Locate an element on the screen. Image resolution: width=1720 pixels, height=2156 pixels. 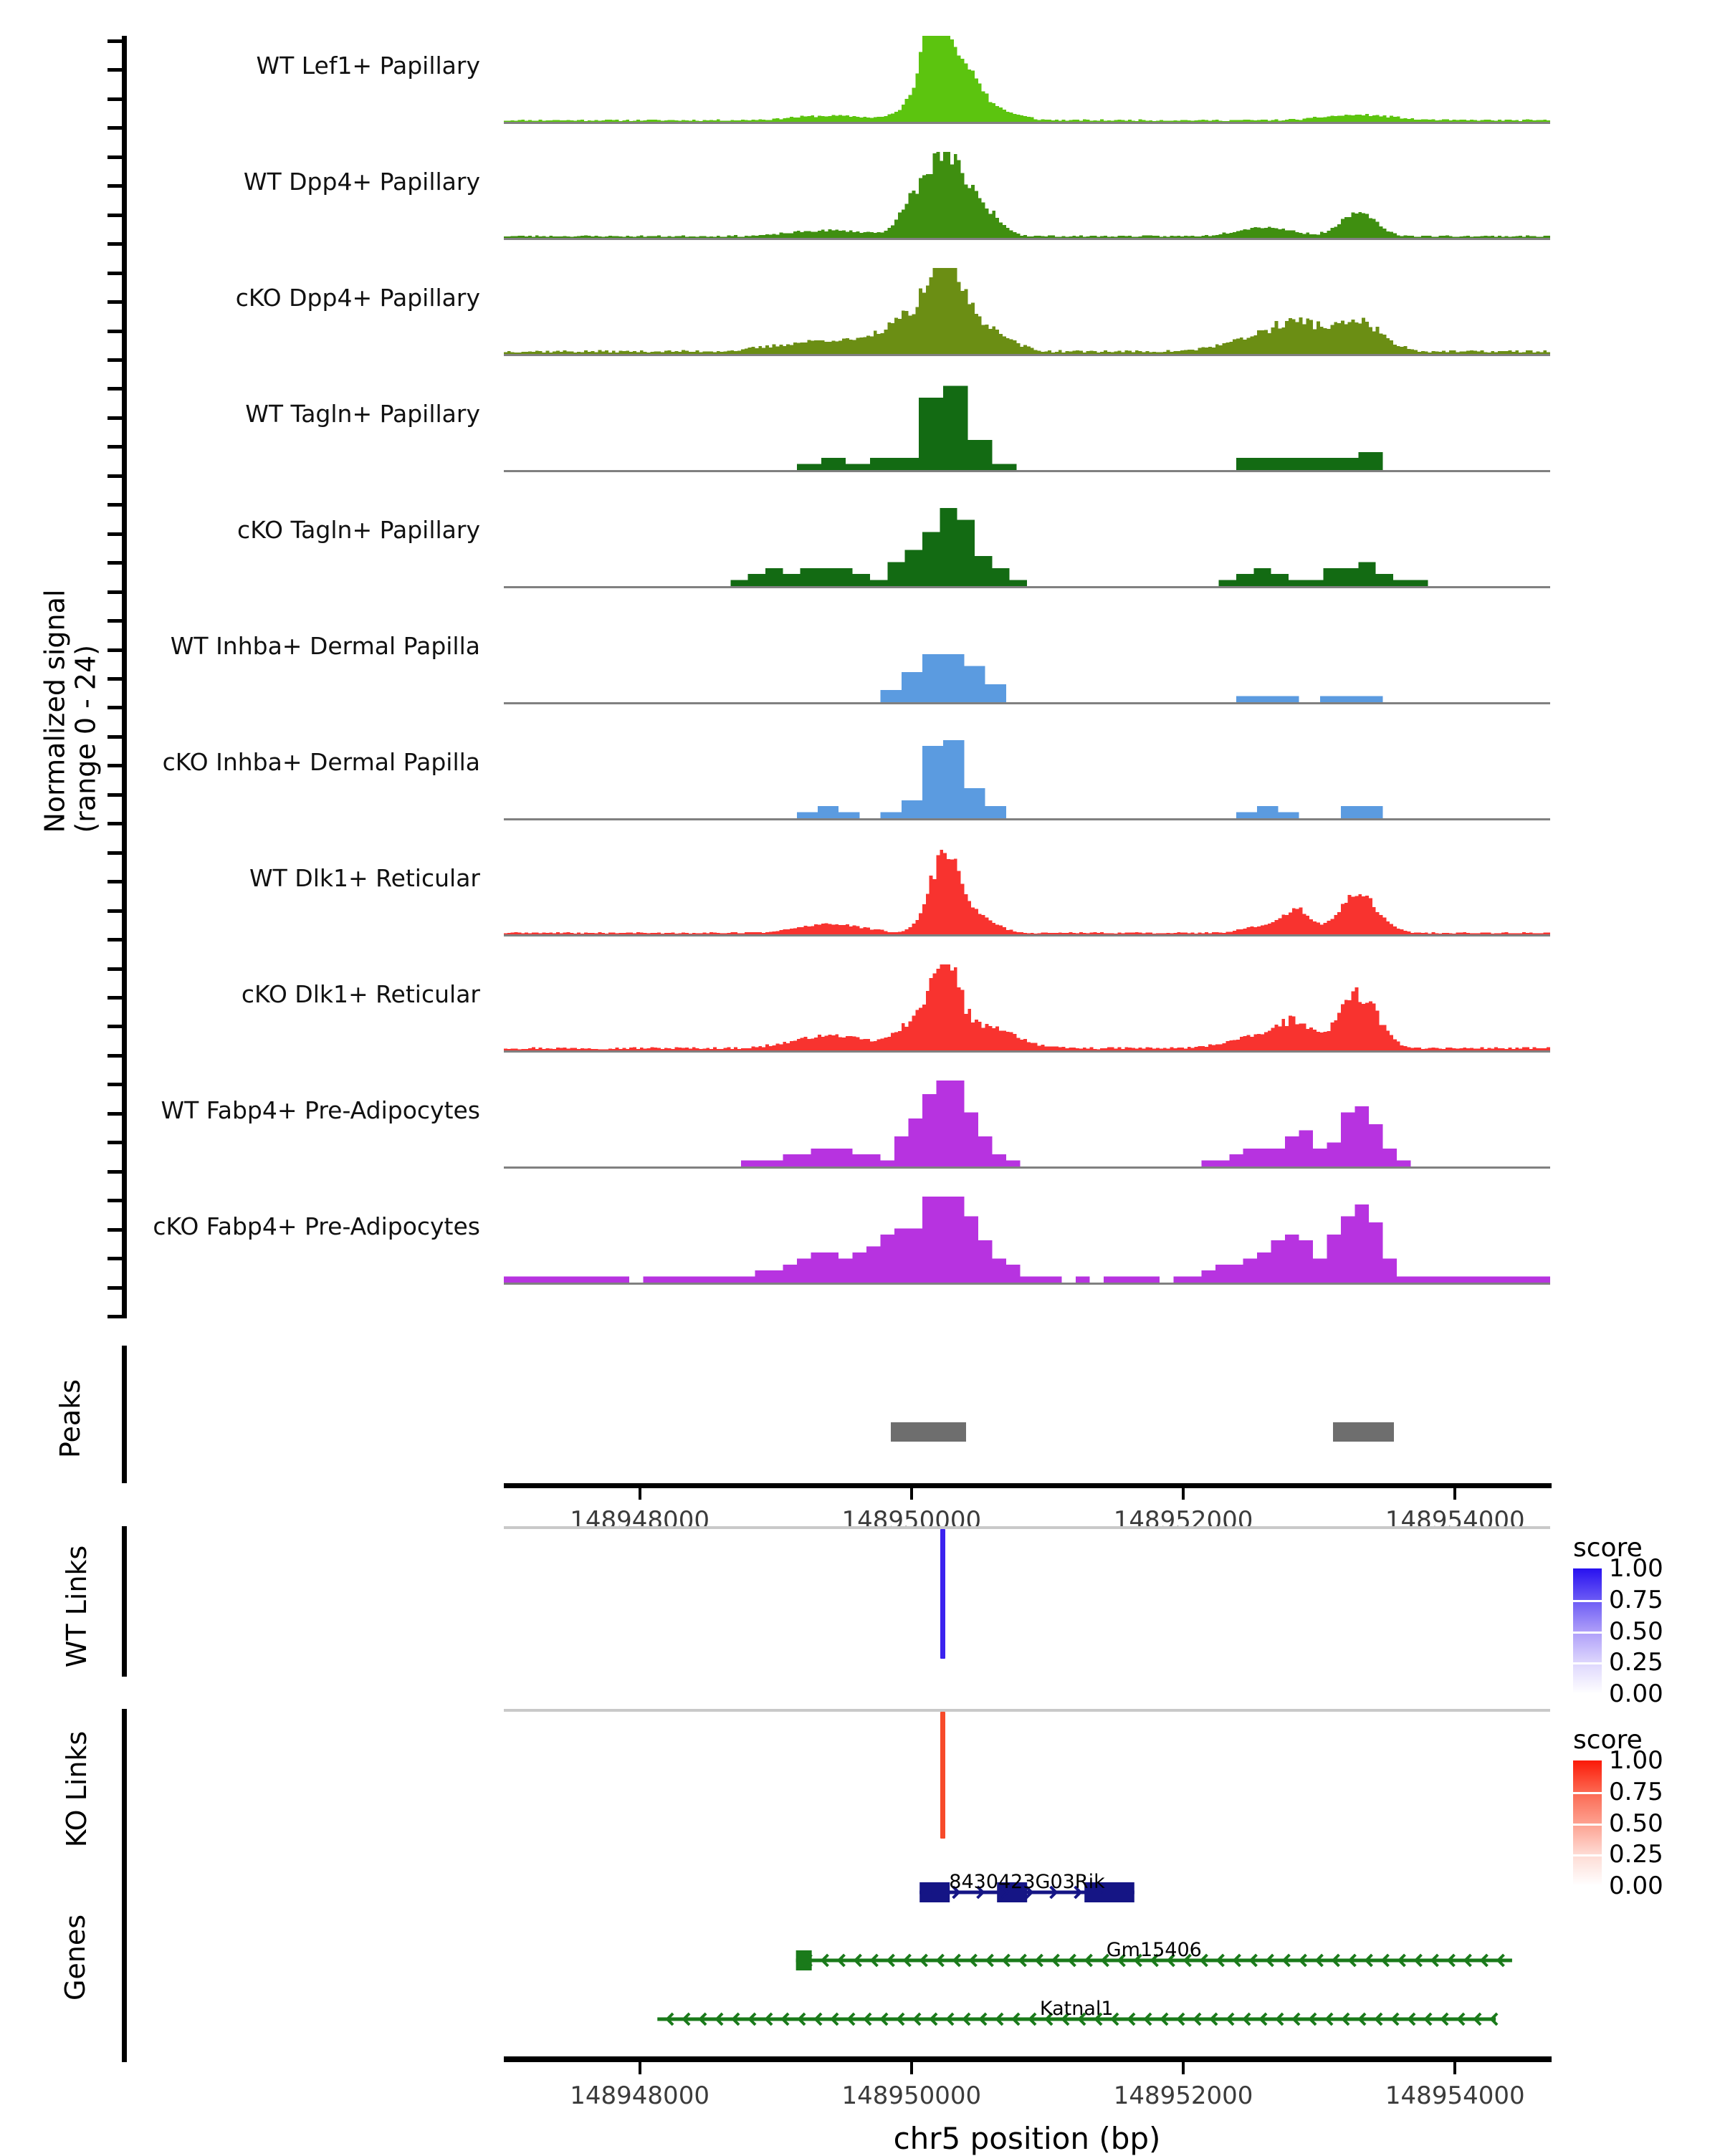
legend-tick-label: 0.50 is located at coordinates (1636, 1631).